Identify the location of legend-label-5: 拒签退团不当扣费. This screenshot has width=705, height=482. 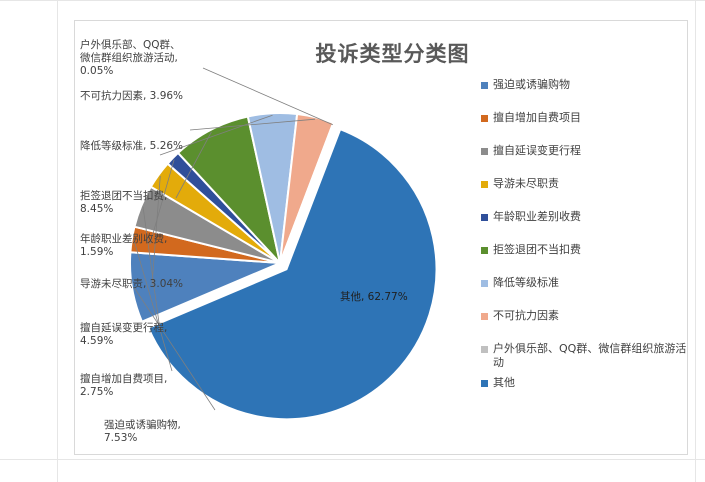
(537, 249).